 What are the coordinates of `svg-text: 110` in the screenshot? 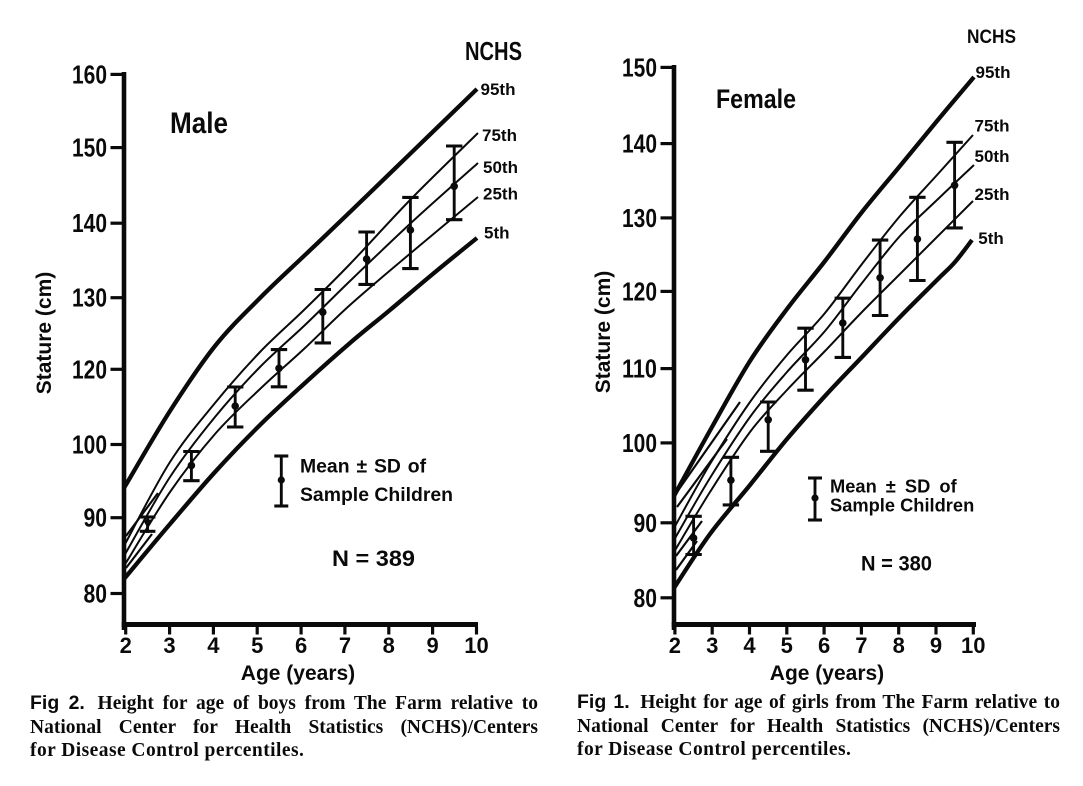 It's located at (639, 370).